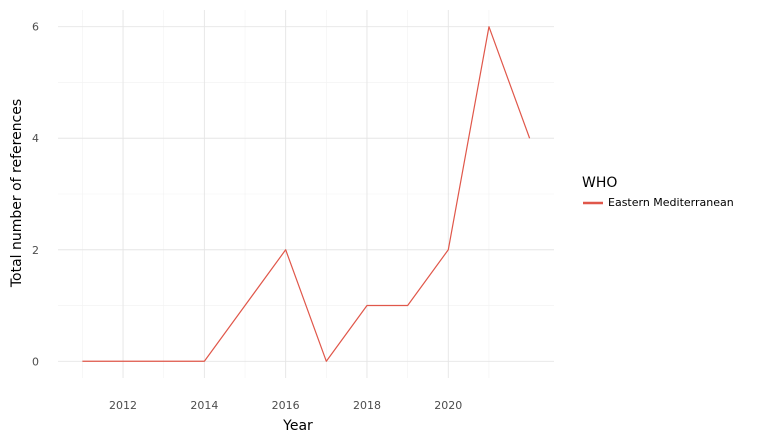 Image resolution: width=774 pixels, height=443 pixels. Describe the element at coordinates (17, 193) in the screenshot. I see `y-axis-title: Total number of references` at that location.